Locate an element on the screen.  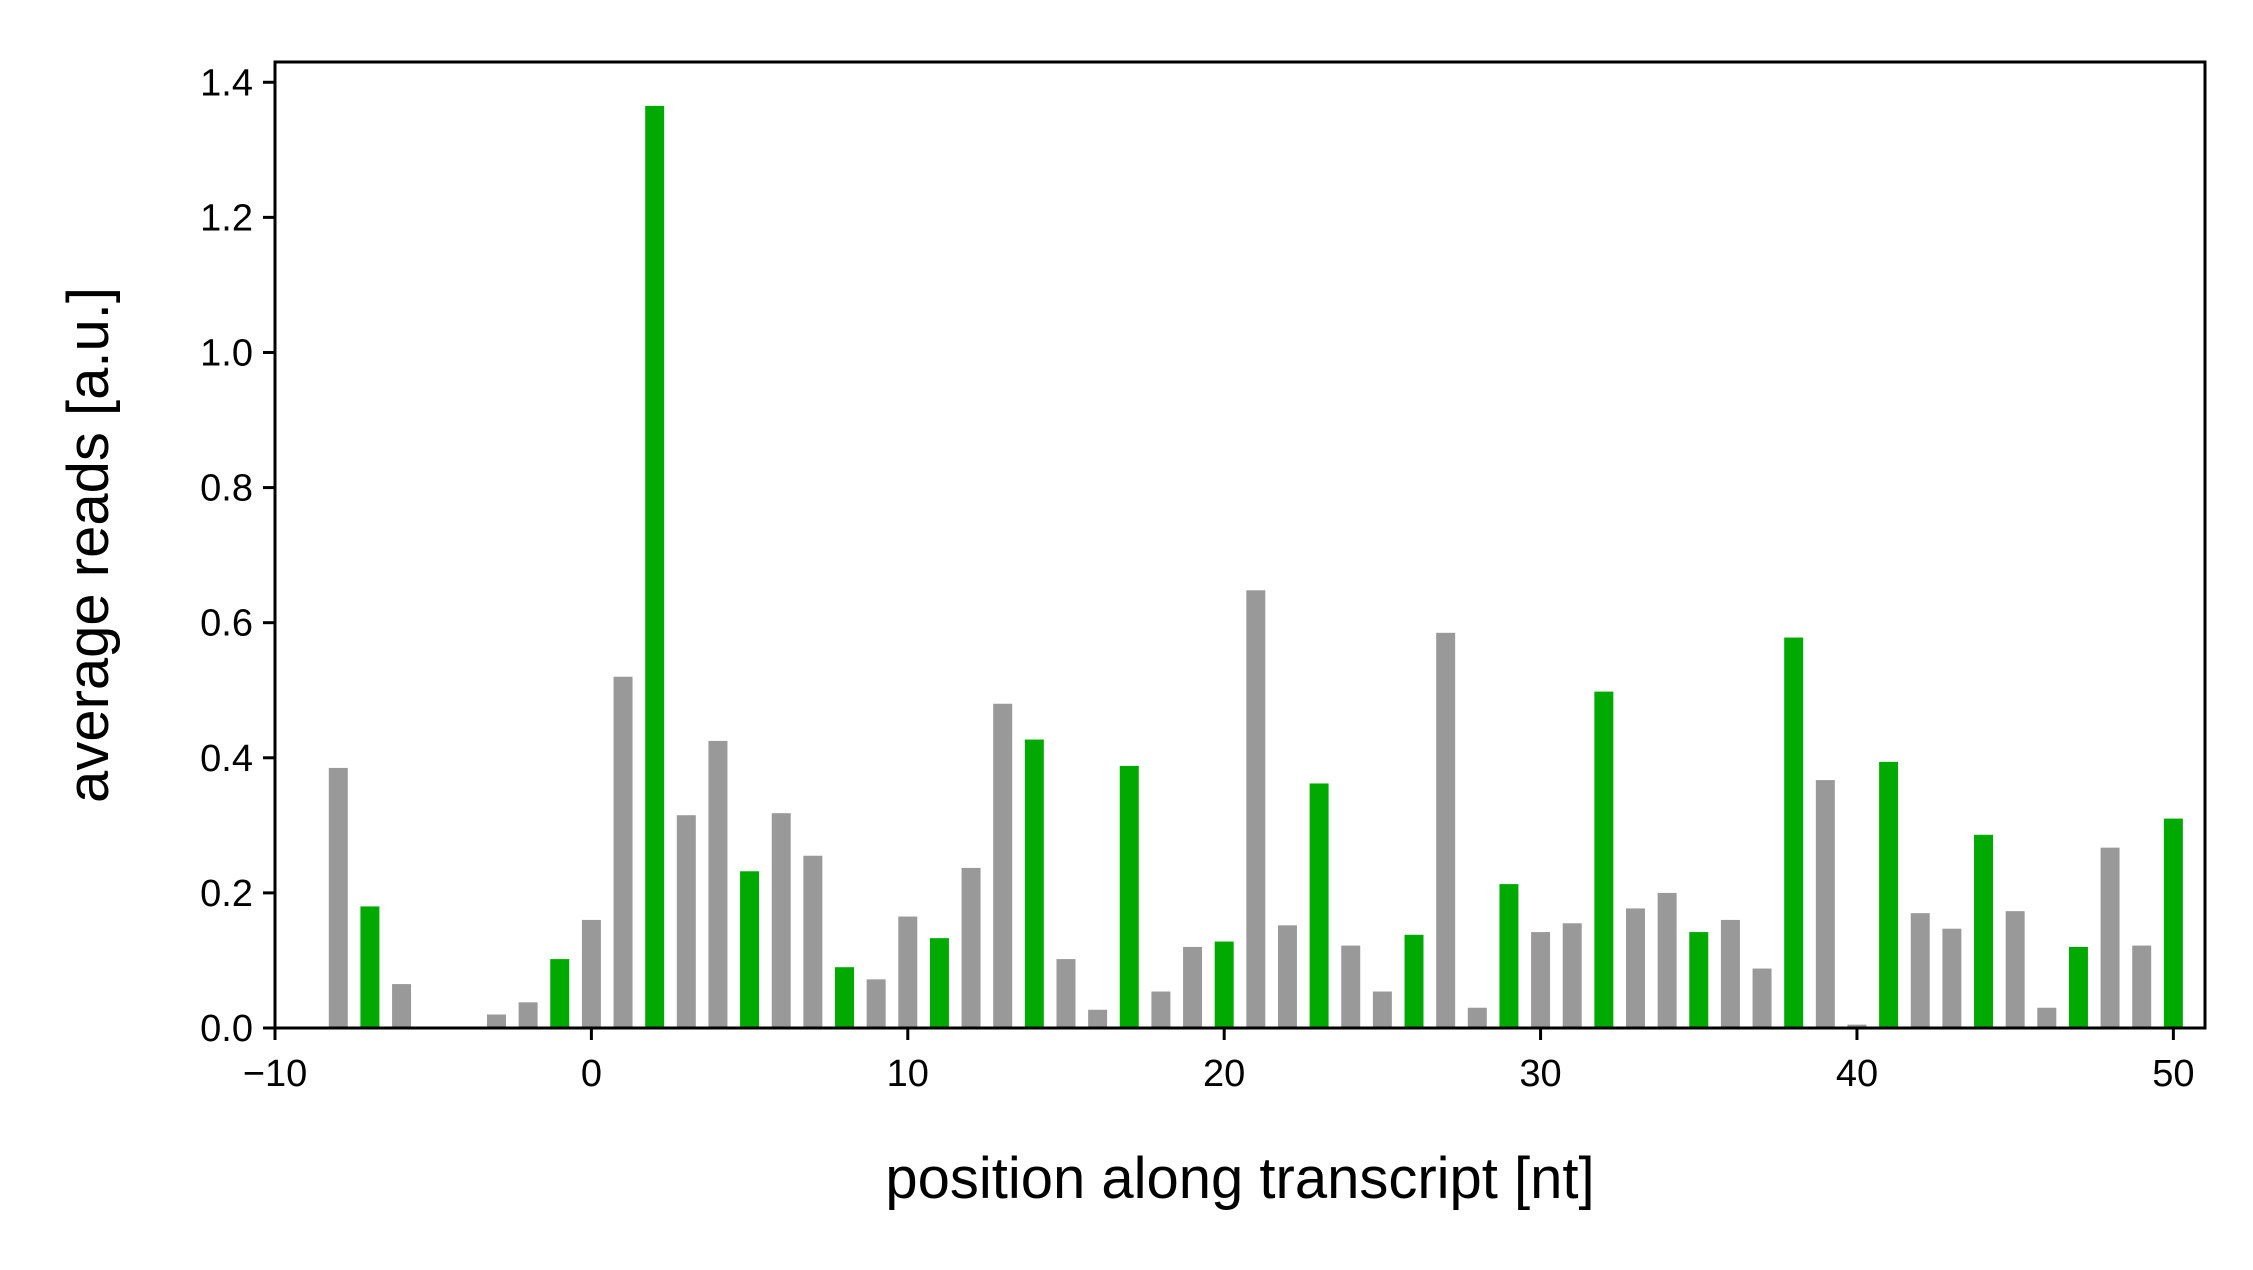
y-tick-label: 1.0 is located at coordinates (226, 353).